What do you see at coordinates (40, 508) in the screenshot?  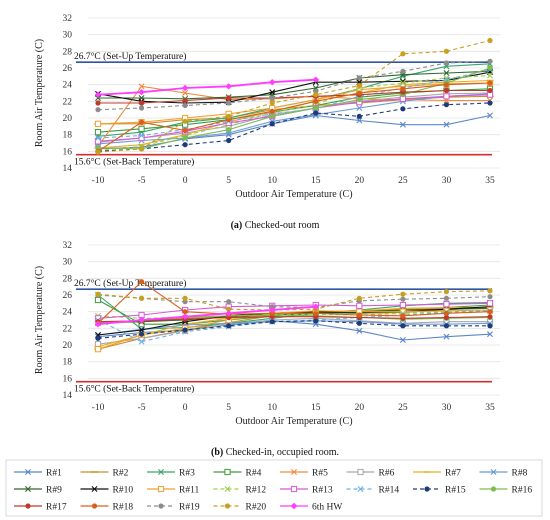 I see `legend-item: R#17` at bounding box center [40, 508].